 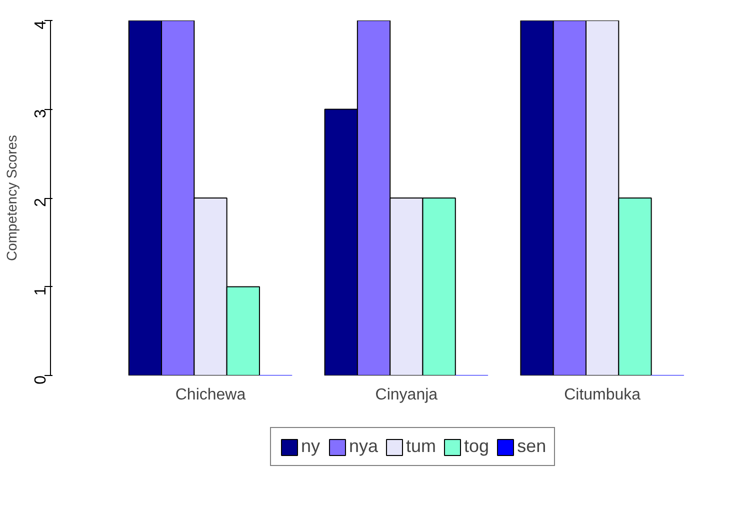 I want to click on y-tick-label: 2, so click(x=41, y=202).